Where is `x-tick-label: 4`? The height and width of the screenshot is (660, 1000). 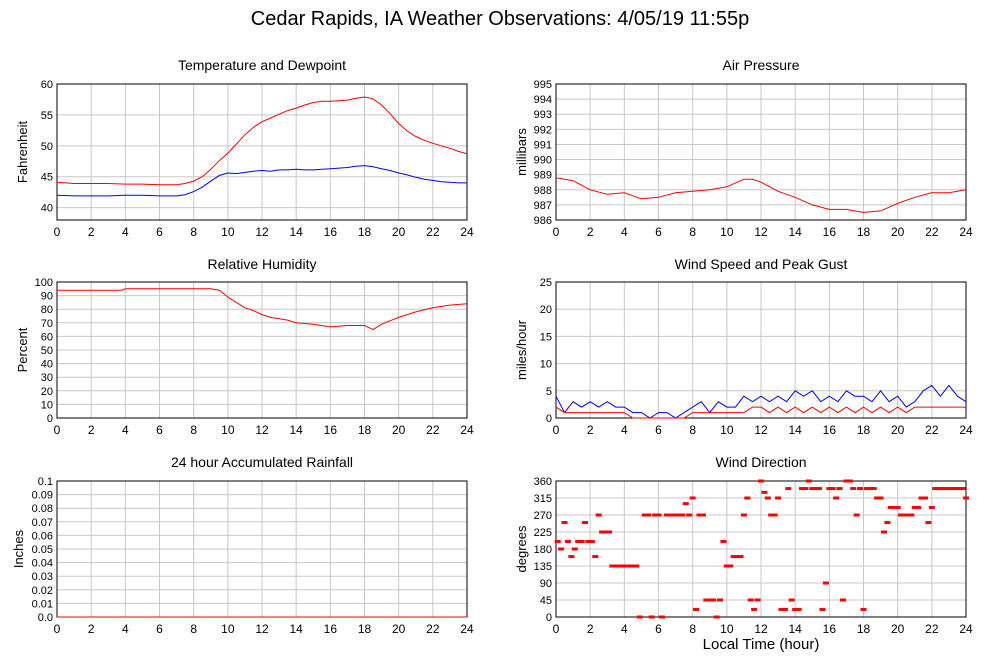
x-tick-label: 4 is located at coordinates (624, 232).